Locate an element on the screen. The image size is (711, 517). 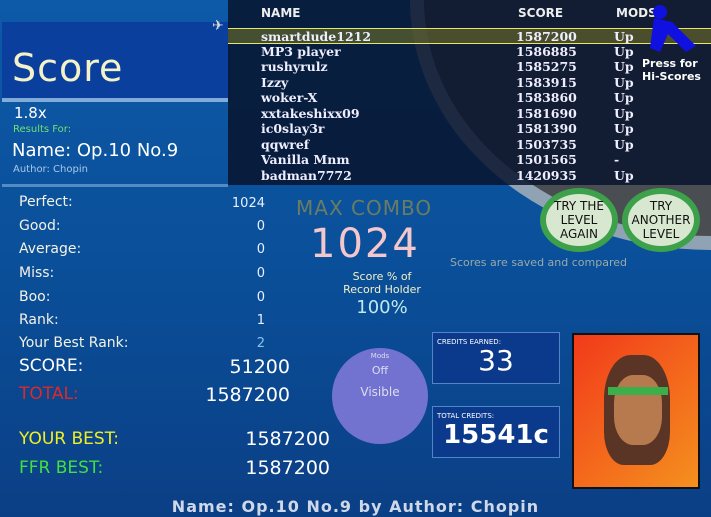
row-score: 1585275 is located at coordinates (546, 66).